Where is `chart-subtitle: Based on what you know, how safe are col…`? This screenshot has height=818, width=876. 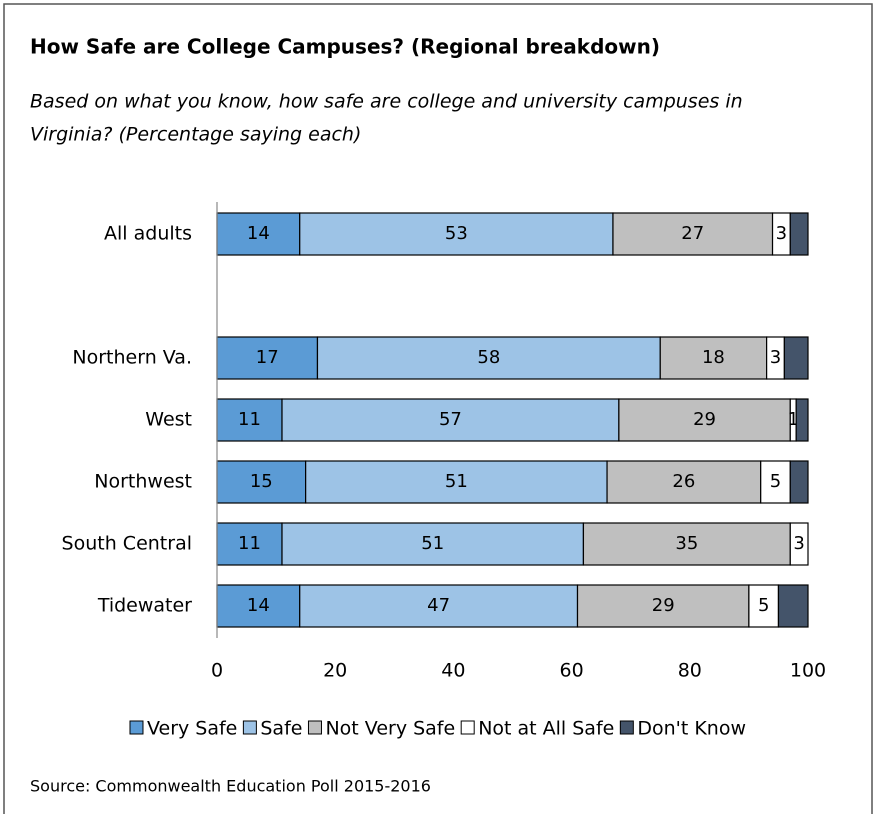 chart-subtitle: Based on what you know, how safe are col… is located at coordinates (386, 102).